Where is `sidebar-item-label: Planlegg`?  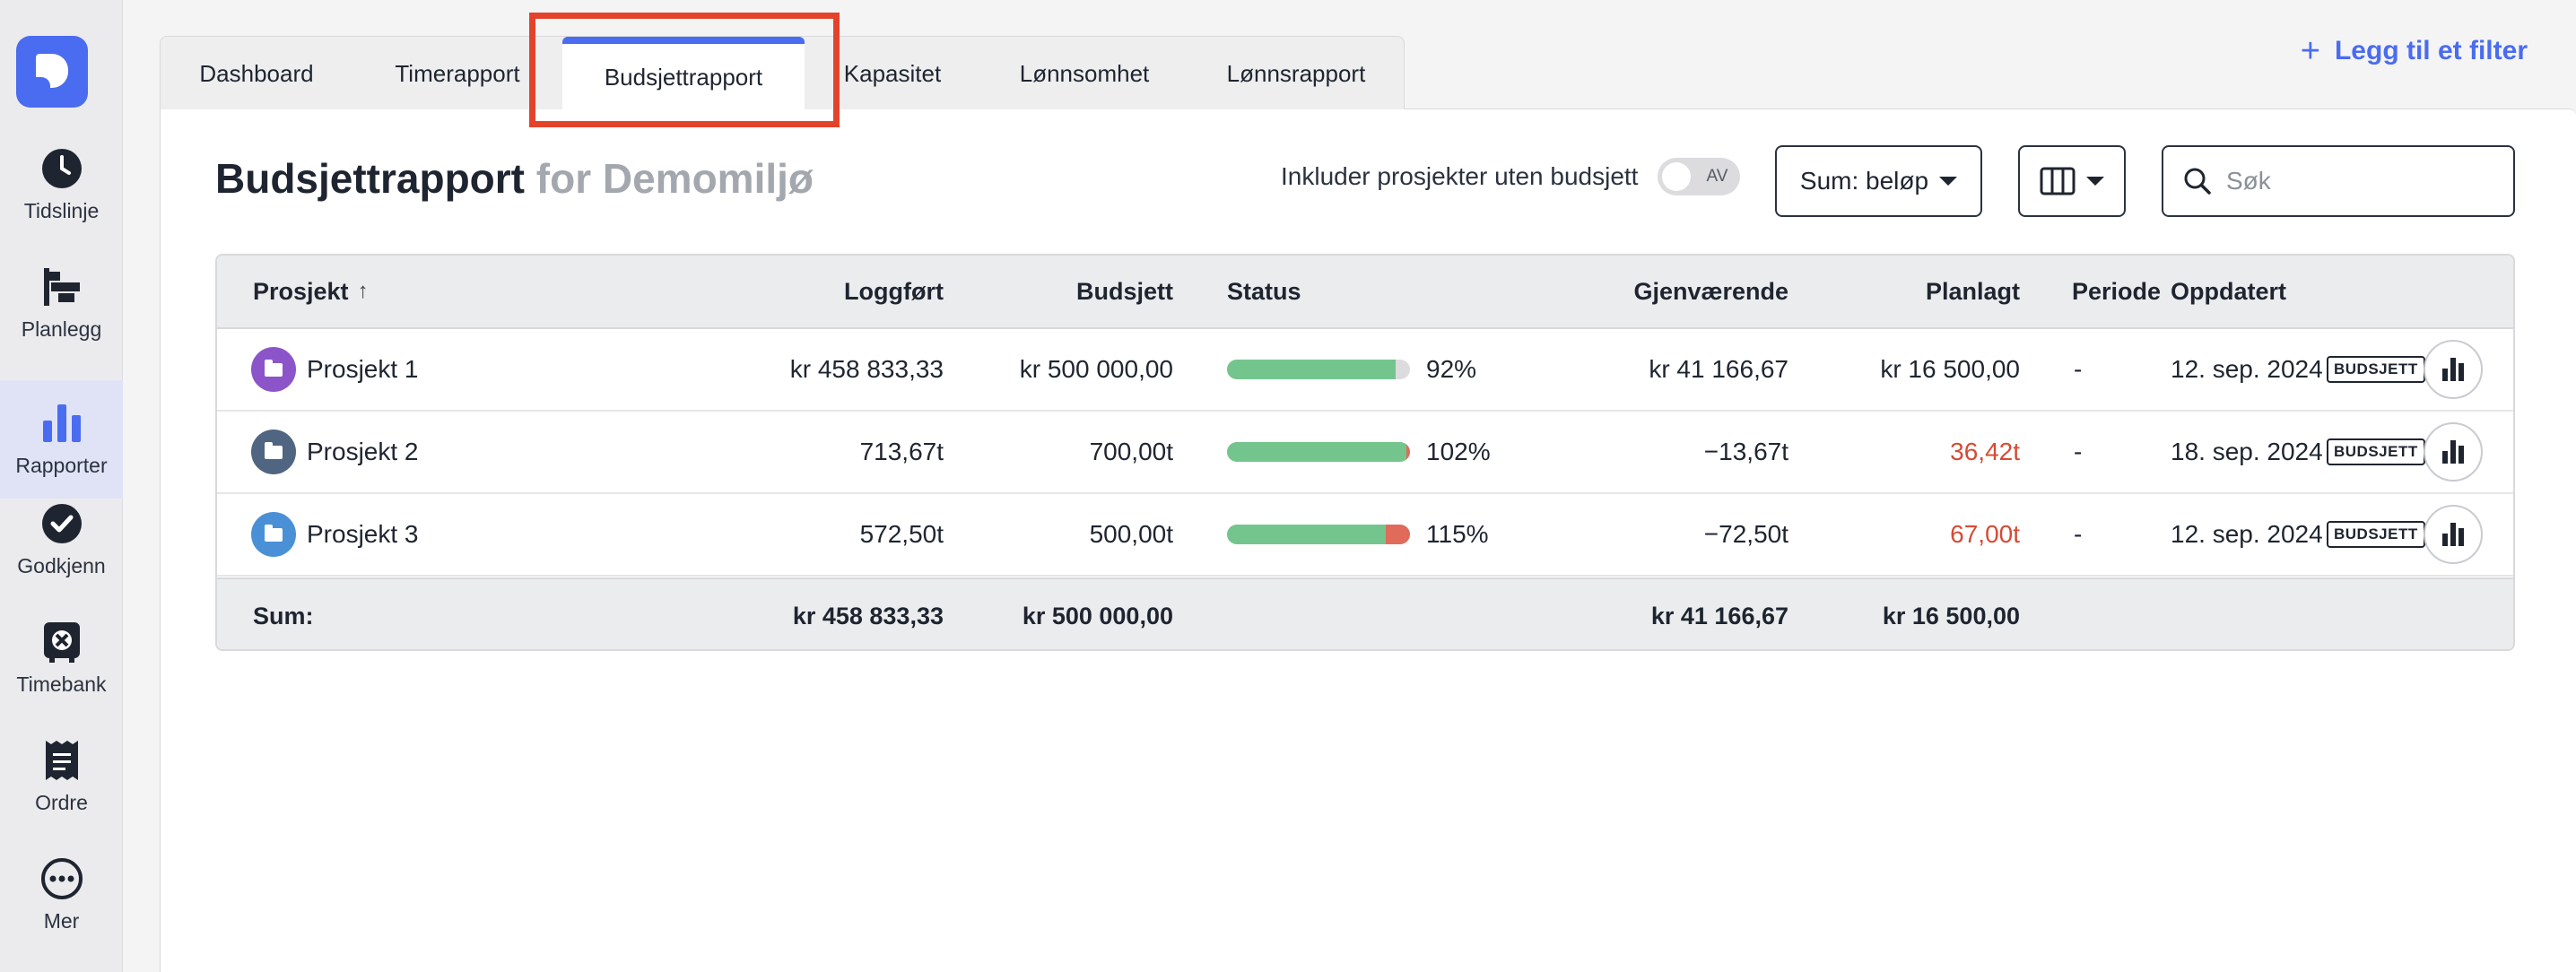 sidebar-item-label: Planlegg is located at coordinates (61, 329).